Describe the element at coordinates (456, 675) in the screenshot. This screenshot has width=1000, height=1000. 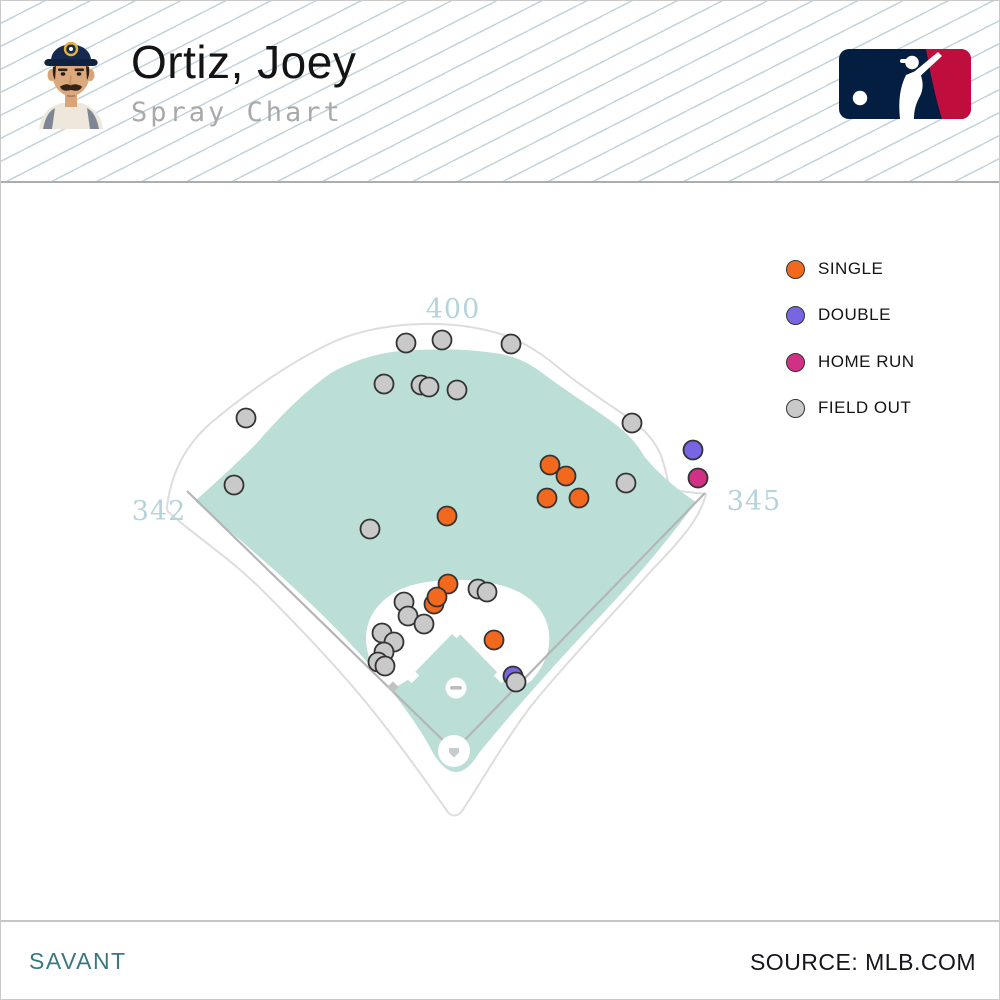
I see `infield-grass` at that location.